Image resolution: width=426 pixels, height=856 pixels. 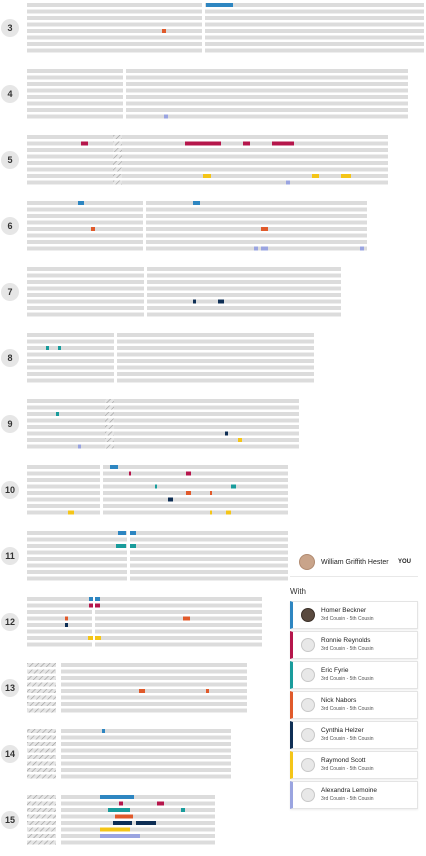 What do you see at coordinates (347, 739) in the screenshot?
I see `match-relationship: 3rd Cousin - 5th Cousin` at bounding box center [347, 739].